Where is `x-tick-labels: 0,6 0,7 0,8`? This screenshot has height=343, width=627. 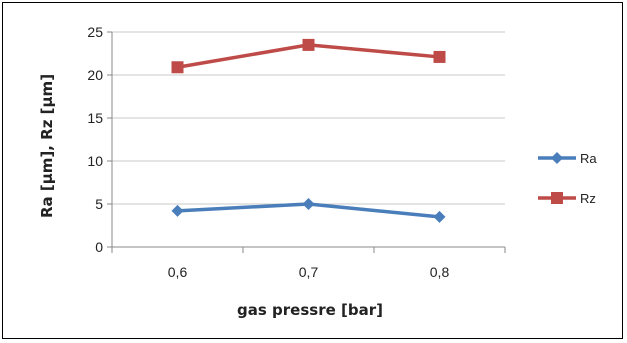 x-tick-labels: 0,6 0,7 0,8 is located at coordinates (309, 272).